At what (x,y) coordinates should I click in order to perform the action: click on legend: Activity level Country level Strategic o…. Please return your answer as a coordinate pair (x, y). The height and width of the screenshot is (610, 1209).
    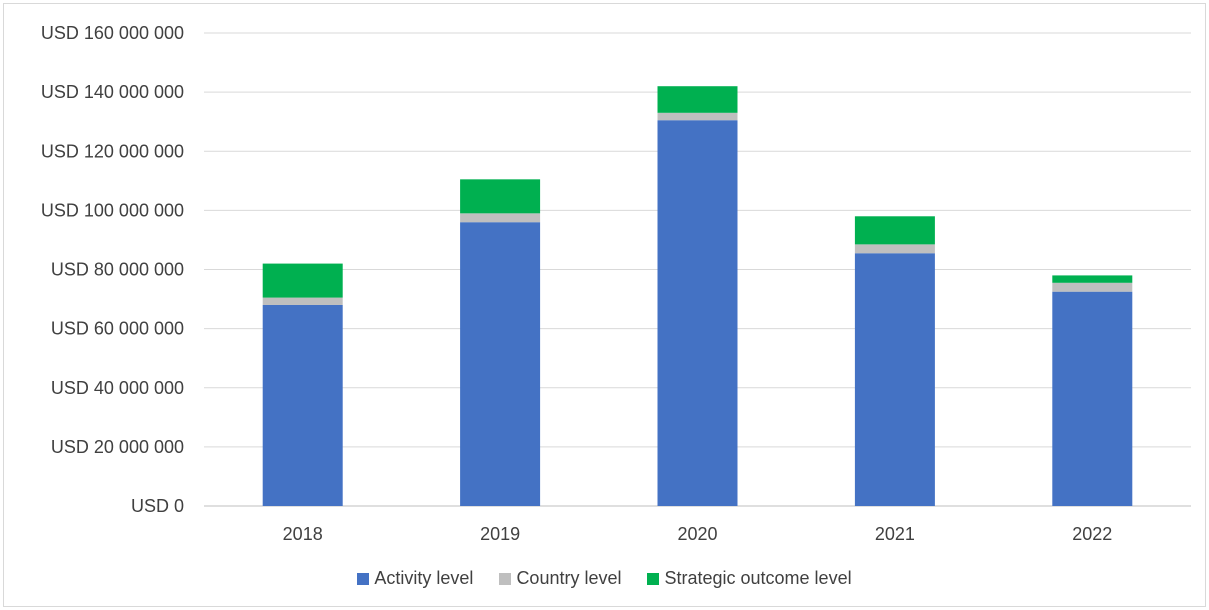
    Looking at the image, I should click on (604, 578).